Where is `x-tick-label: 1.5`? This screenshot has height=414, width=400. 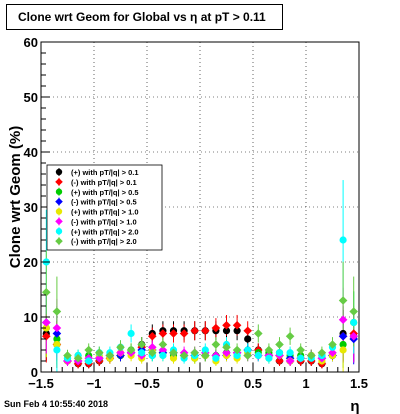
x-tick-label: 1.5 is located at coordinates (359, 383).